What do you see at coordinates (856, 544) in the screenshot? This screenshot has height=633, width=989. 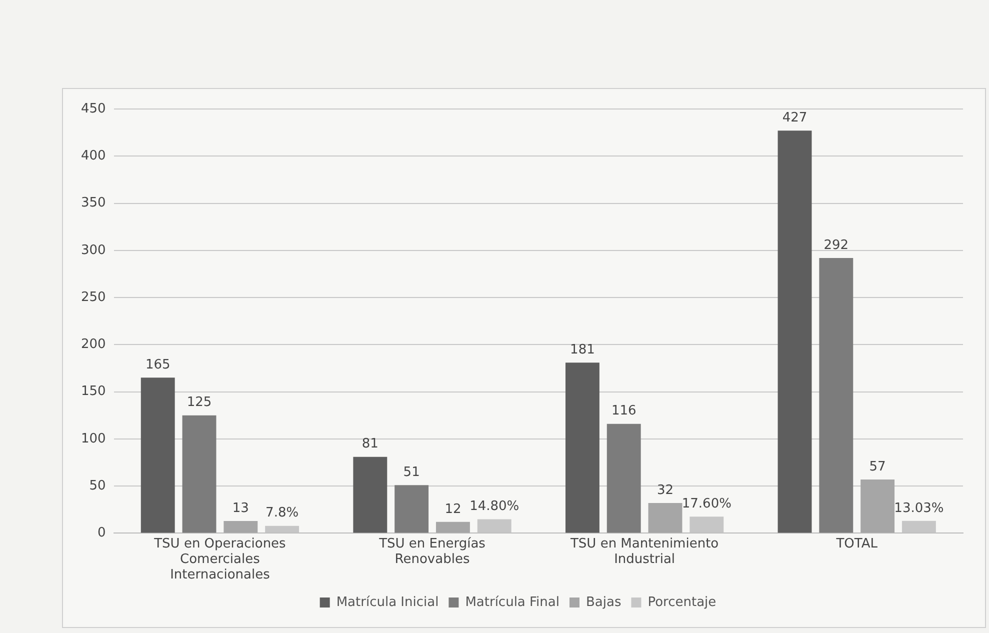 I see `x-tick-label: TOTAL` at bounding box center [856, 544].